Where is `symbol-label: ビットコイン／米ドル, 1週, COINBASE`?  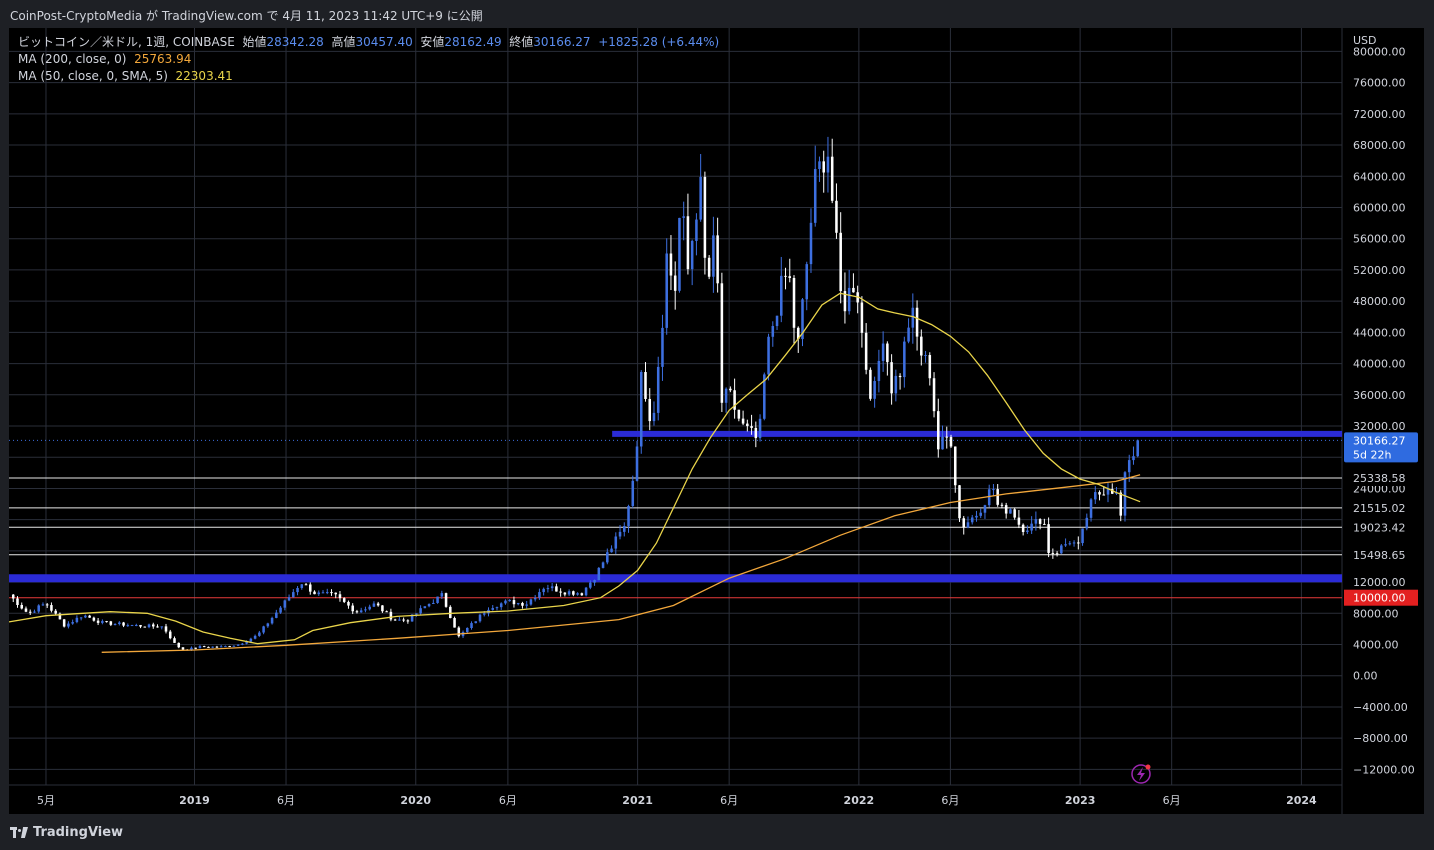
symbol-label: ビットコイン／米ドル, 1週, COINBASE is located at coordinates (126, 42).